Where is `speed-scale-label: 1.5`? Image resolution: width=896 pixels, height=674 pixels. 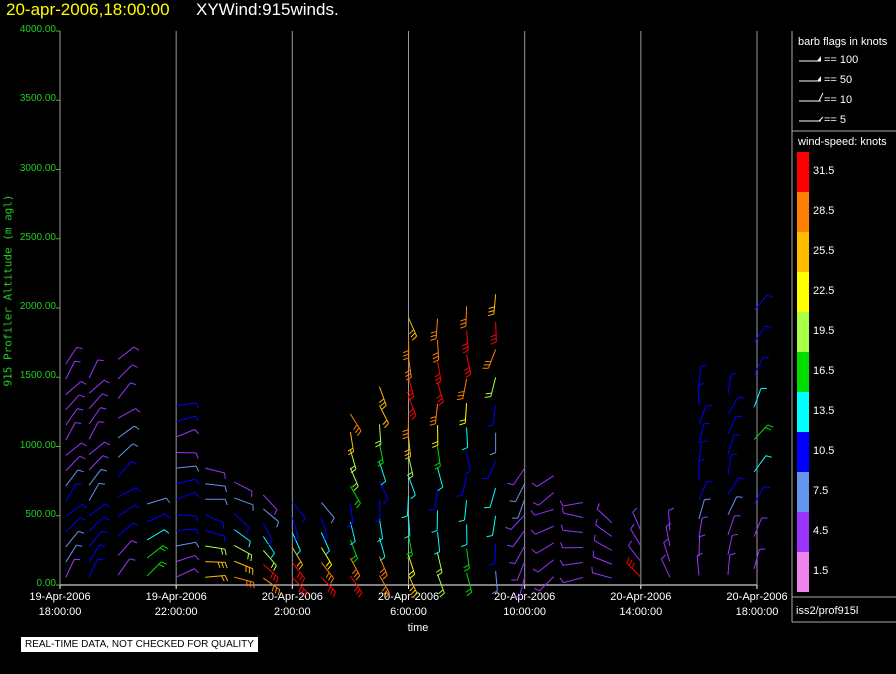
speed-scale-label: 1.5 is located at coordinates (821, 571).